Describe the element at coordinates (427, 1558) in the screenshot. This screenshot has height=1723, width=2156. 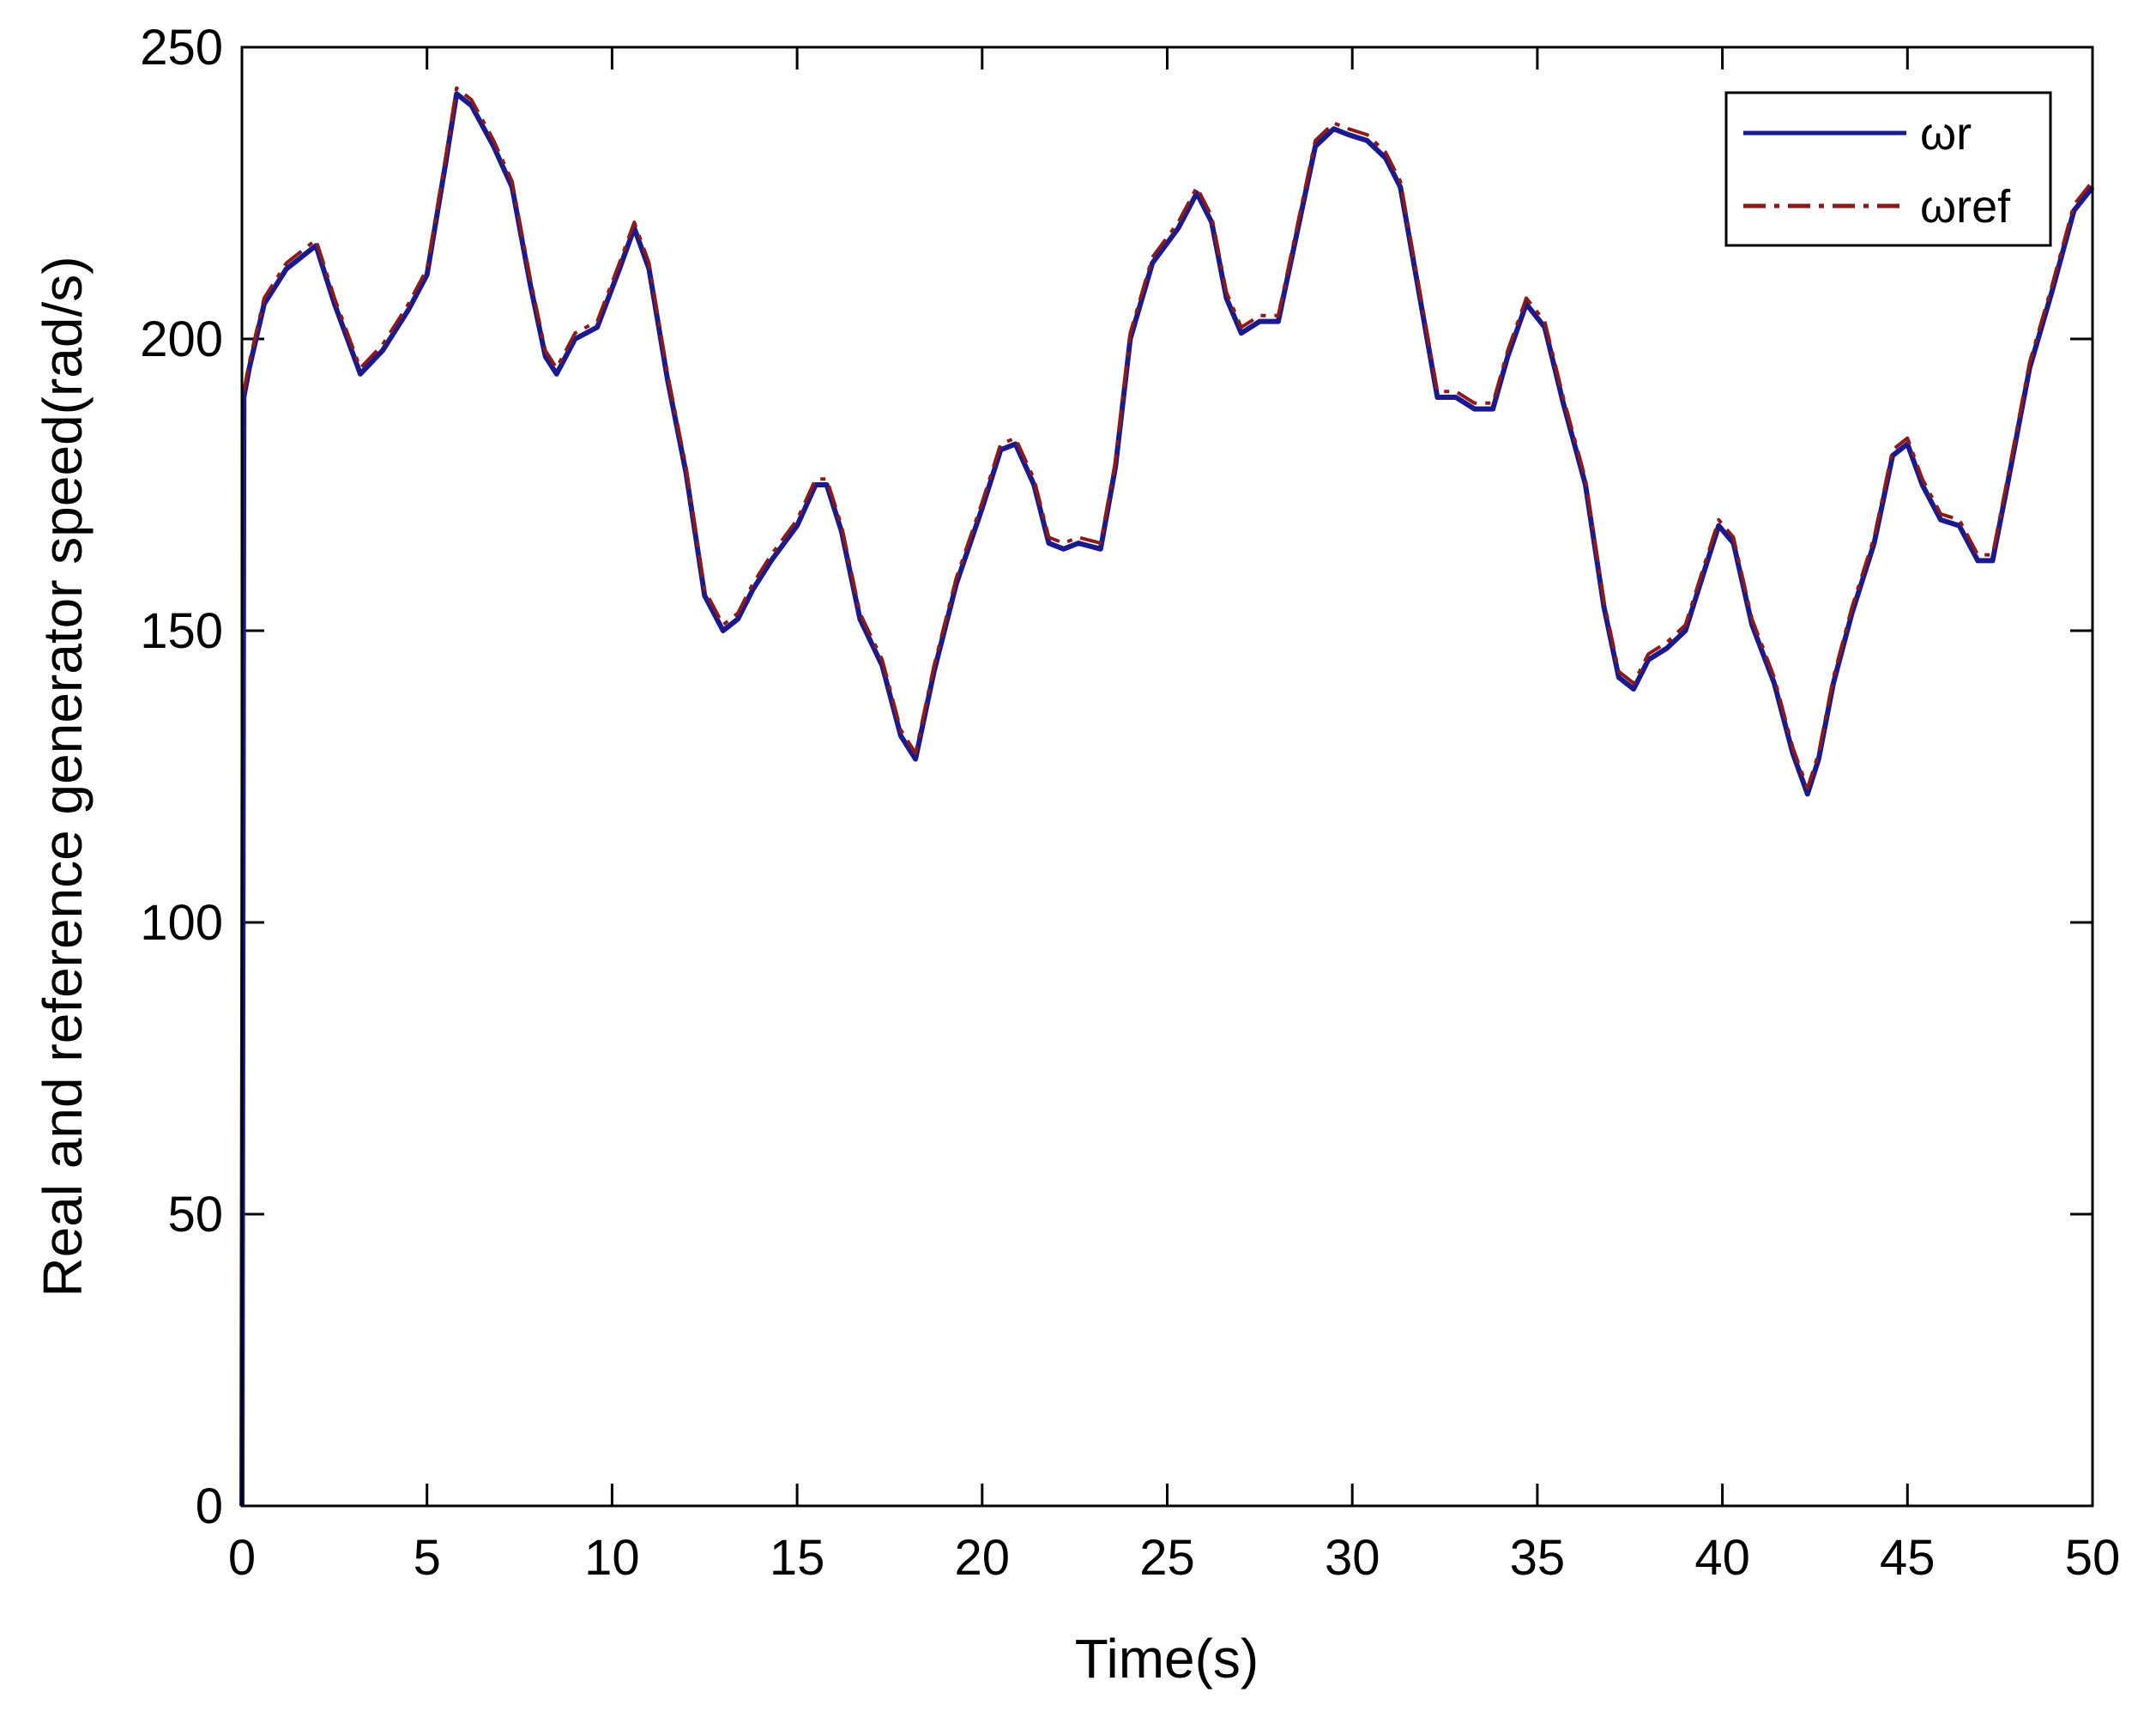
I see `x-tick-label-1: 5` at that location.